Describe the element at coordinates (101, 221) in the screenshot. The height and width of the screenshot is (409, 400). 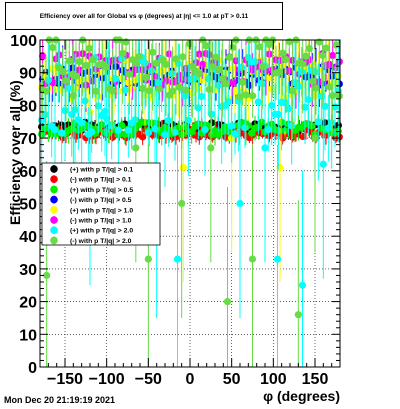
I see `legend-label: (-) with p T/|q| > 1.0` at that location.